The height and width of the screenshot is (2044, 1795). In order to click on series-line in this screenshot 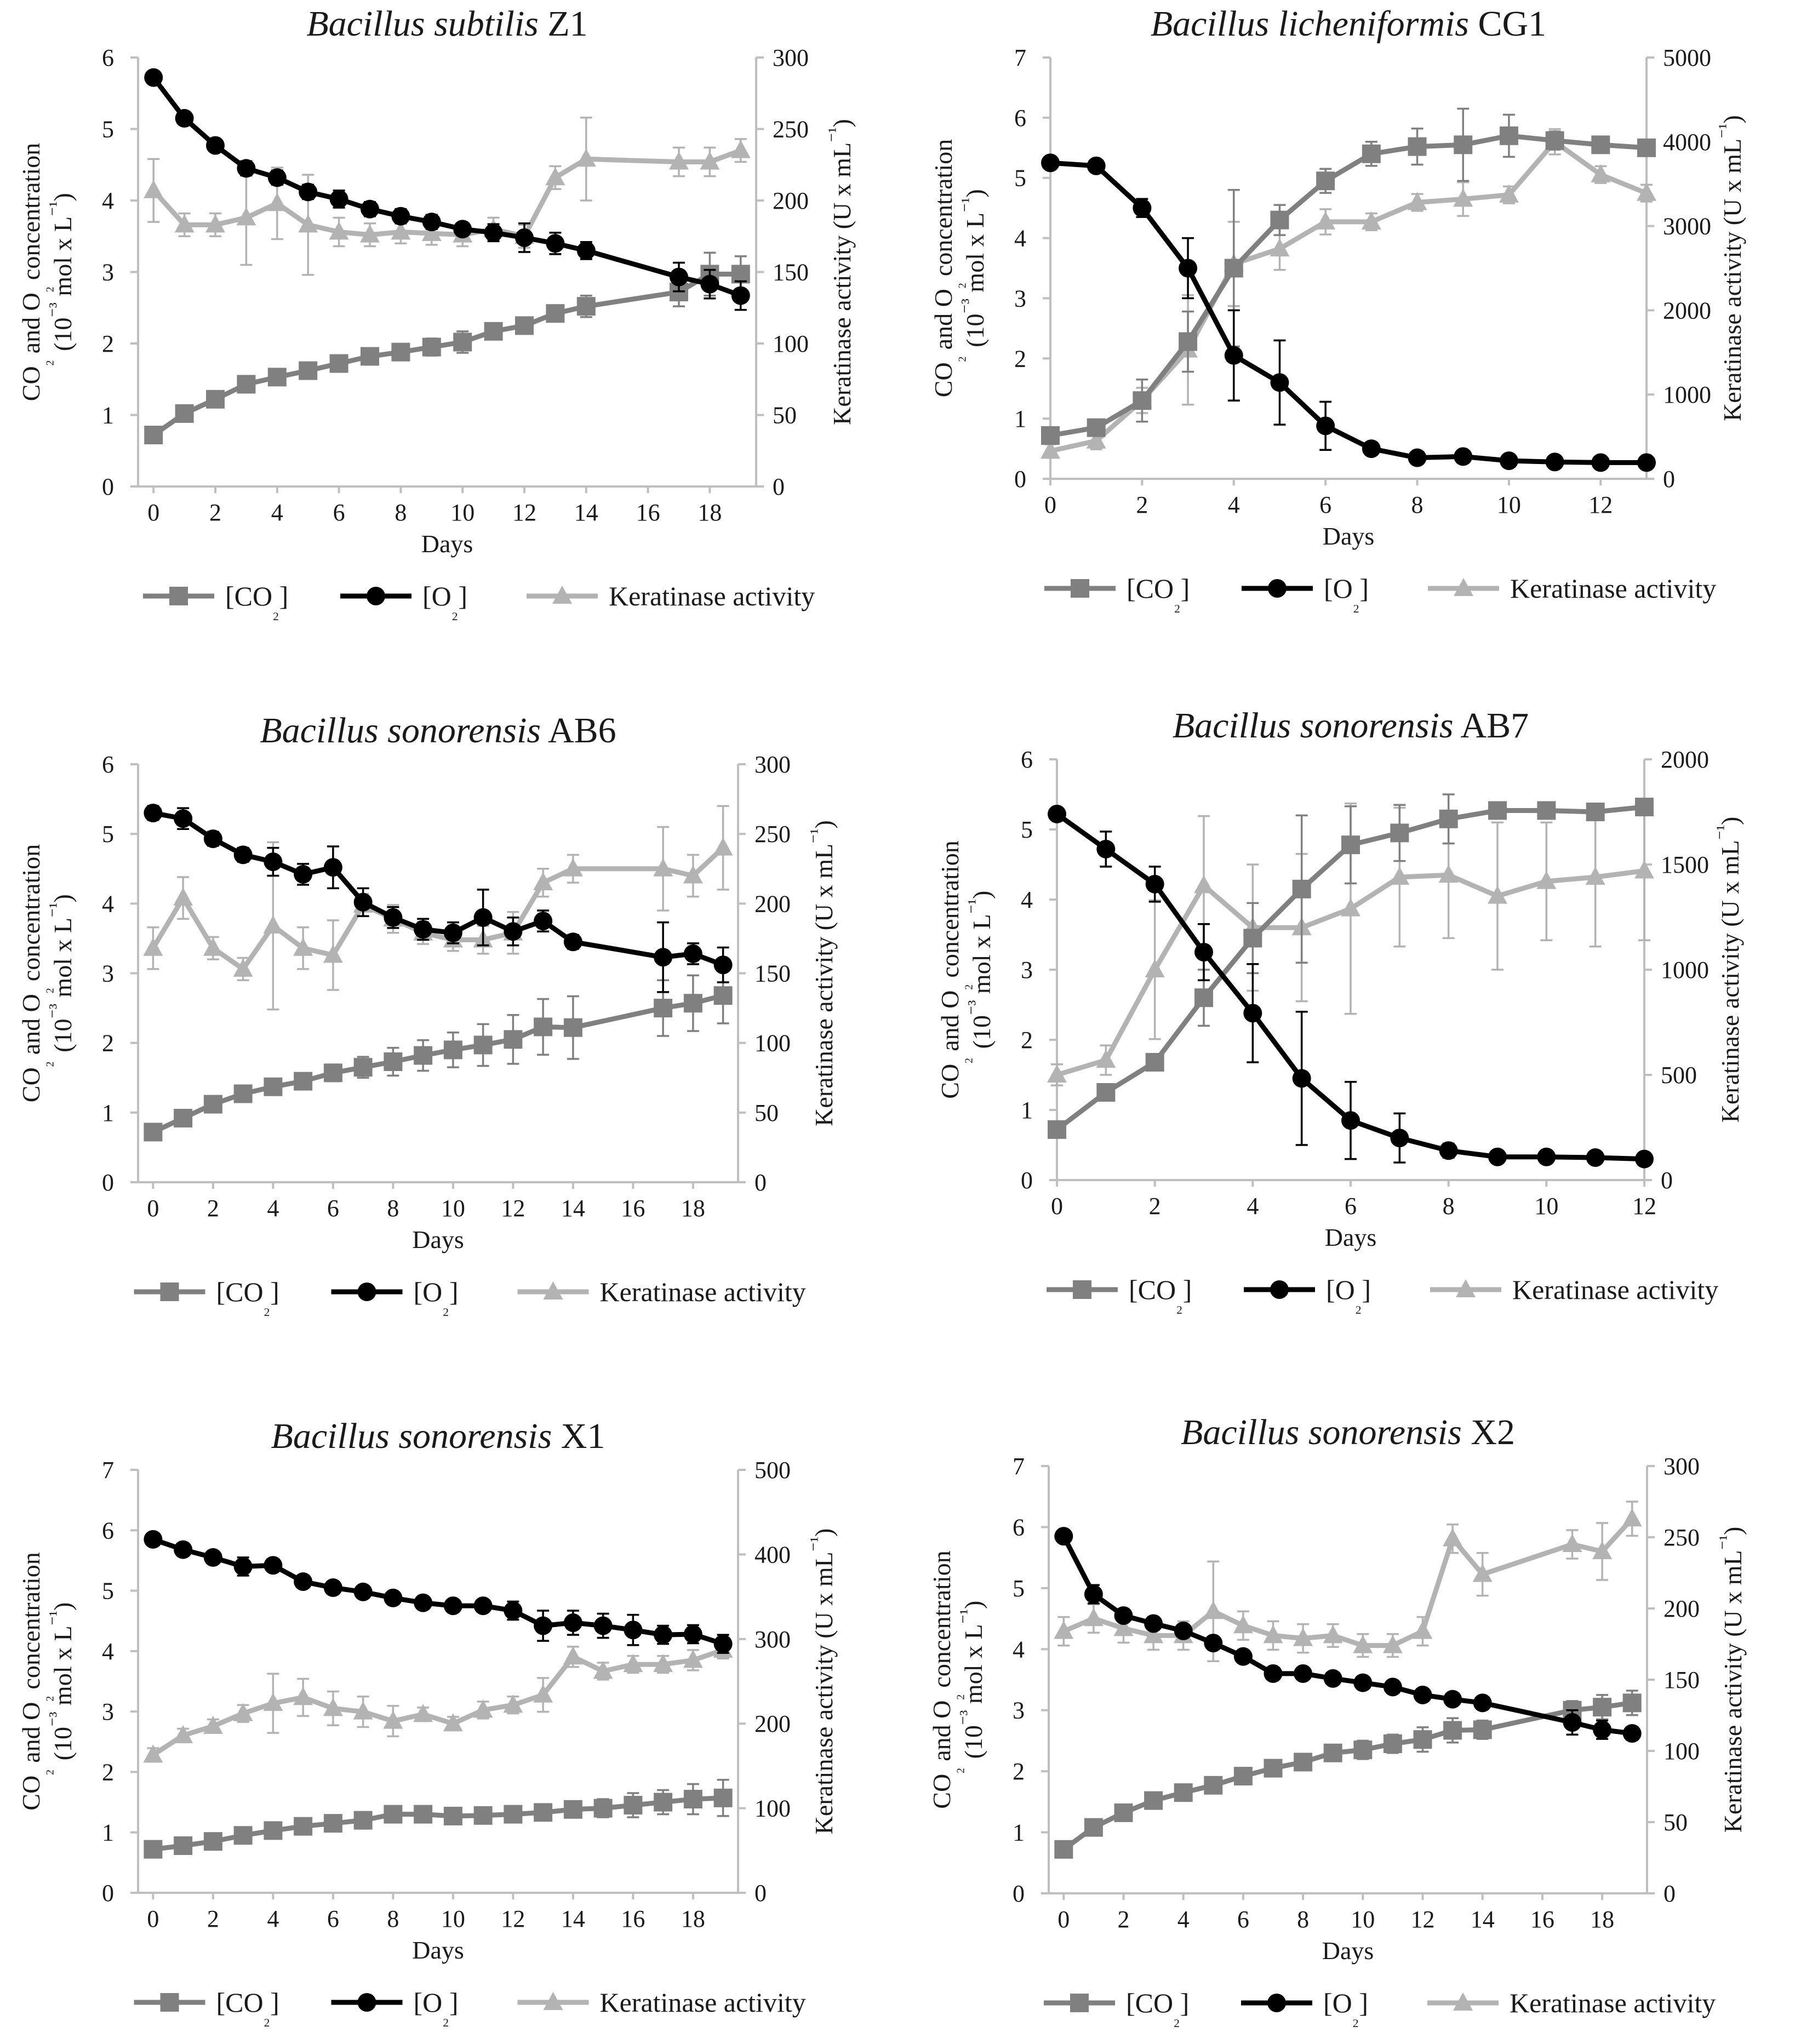, I will do `click(447, 354)`.